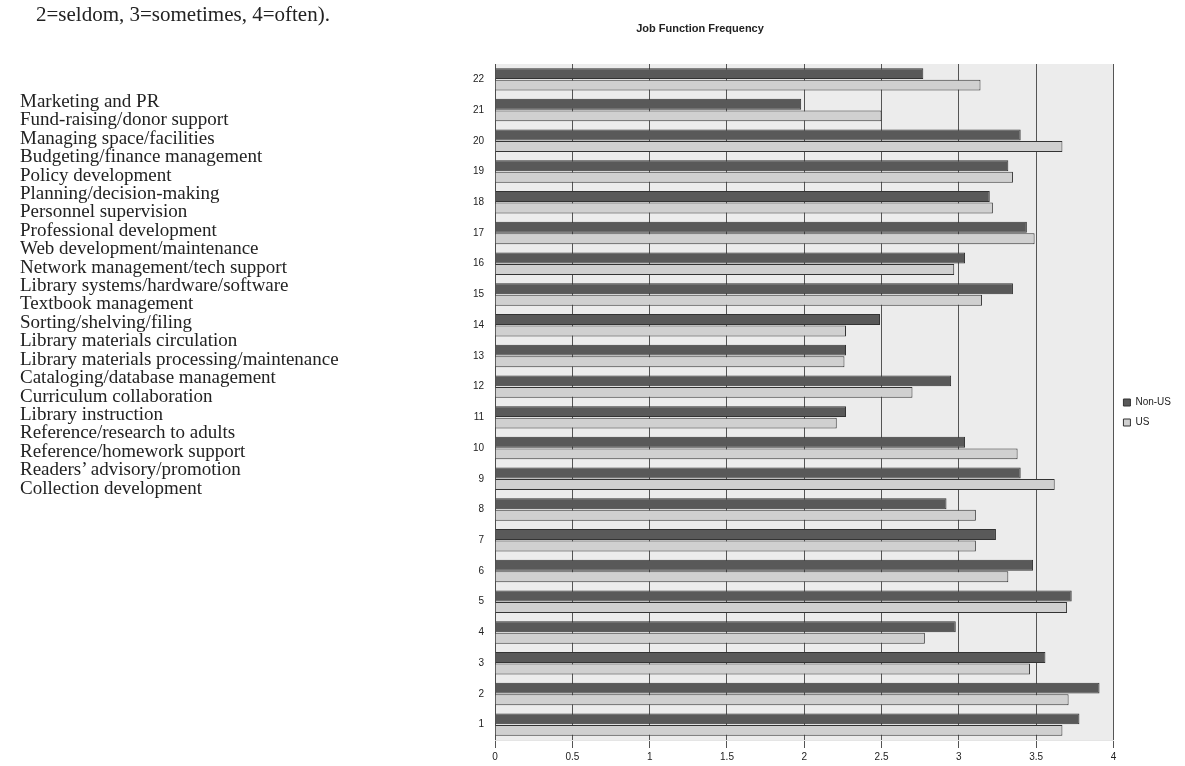  Describe the element at coordinates (479, 109) in the screenshot. I see `y-tick-label: 21` at that location.